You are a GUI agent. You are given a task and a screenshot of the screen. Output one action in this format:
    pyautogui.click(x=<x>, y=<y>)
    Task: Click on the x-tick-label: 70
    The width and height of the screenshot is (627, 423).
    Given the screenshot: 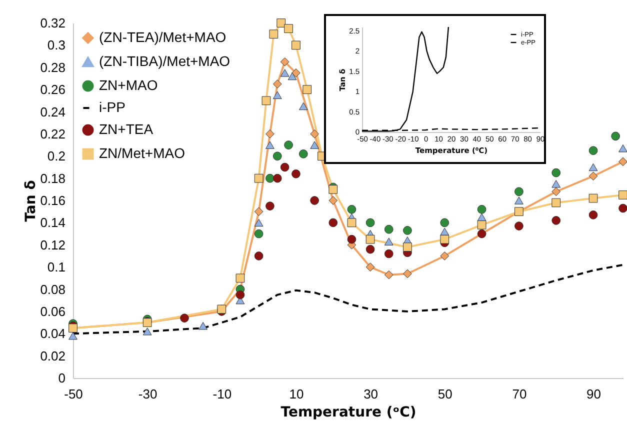 What is the action you would take?
    pyautogui.click(x=519, y=394)
    